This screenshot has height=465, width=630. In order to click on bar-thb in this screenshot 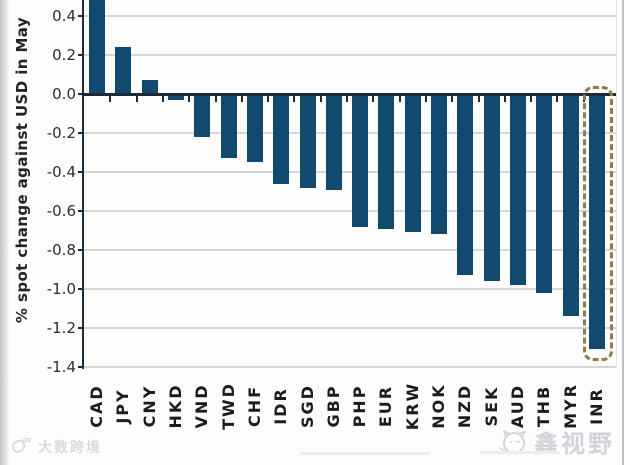, I will do `click(544, 194)`.